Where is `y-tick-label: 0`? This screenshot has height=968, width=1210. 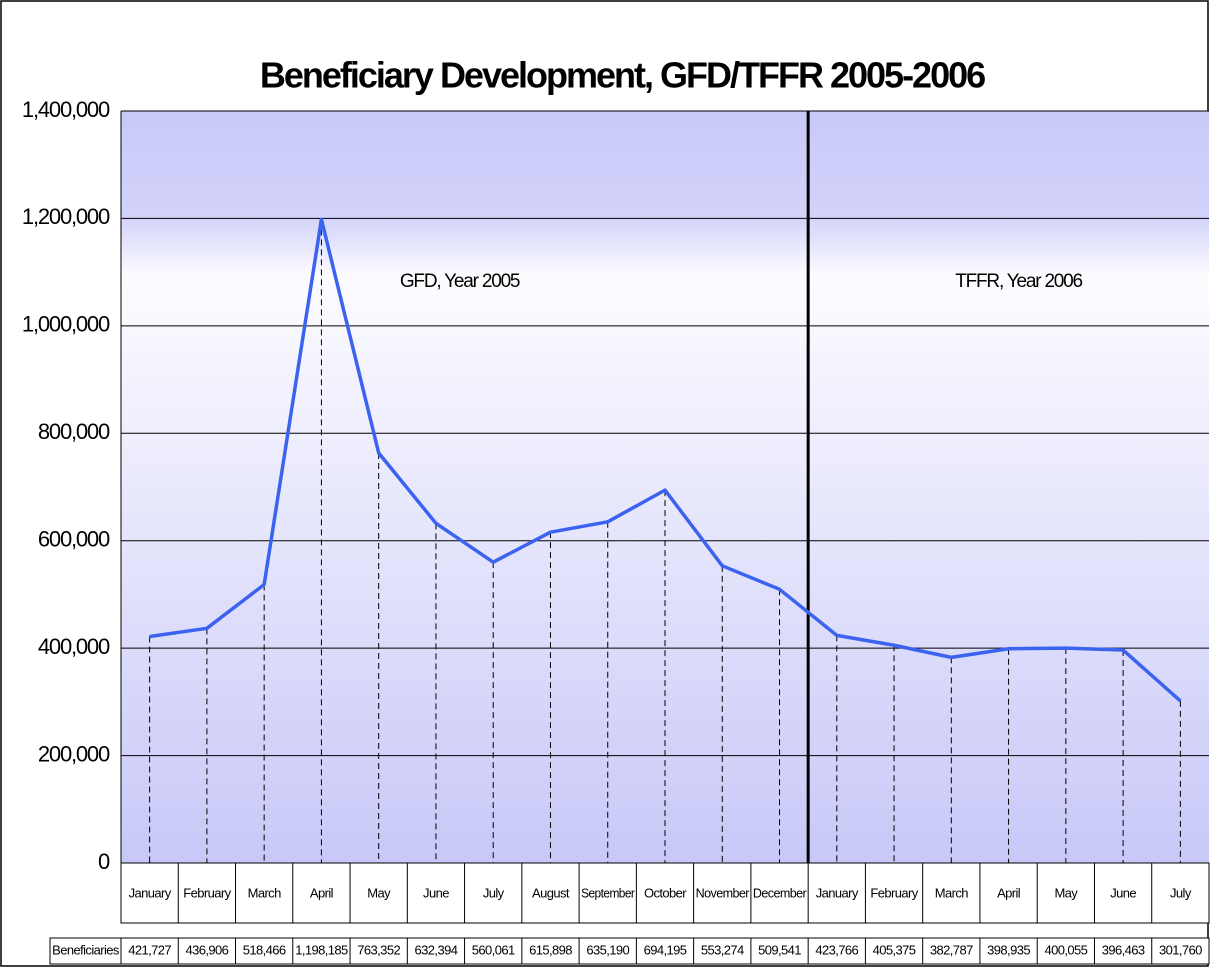
y-tick-label: 0 is located at coordinates (104, 861).